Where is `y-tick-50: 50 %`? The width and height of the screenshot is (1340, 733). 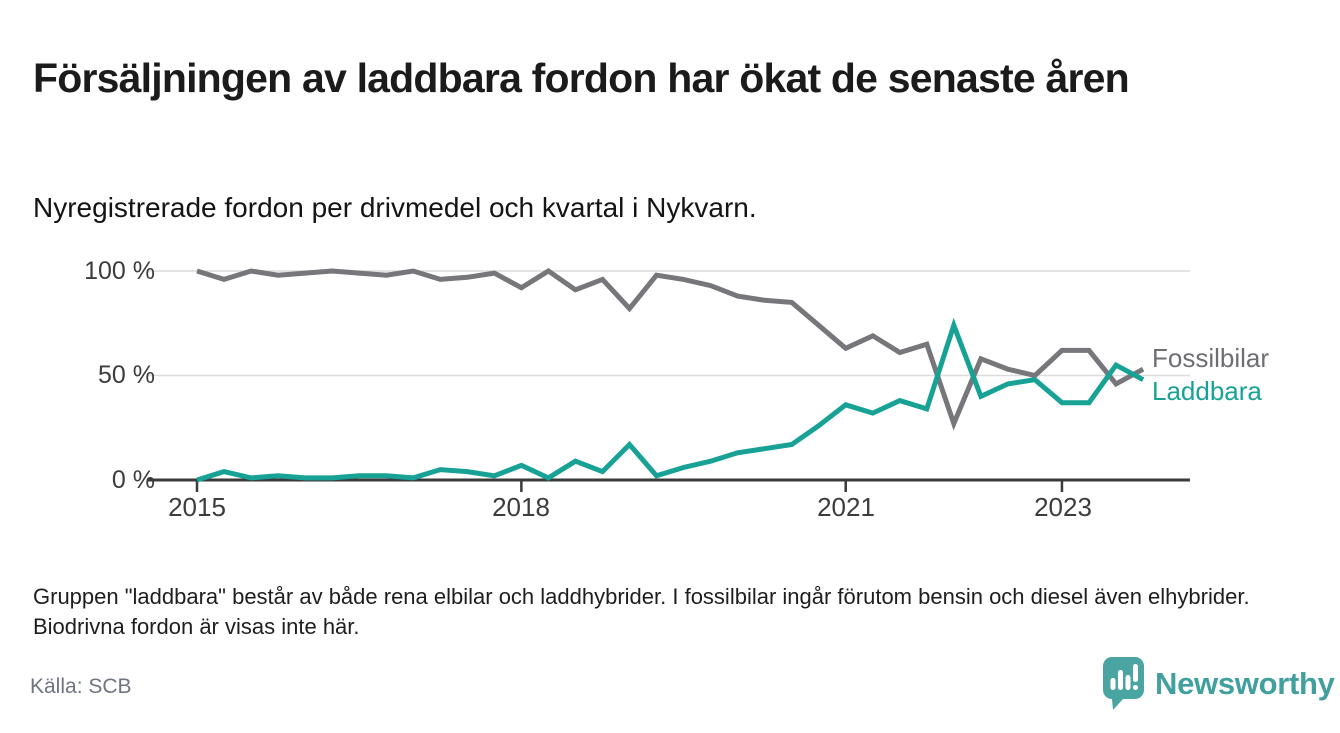
y-tick-50: 50 % is located at coordinates (126, 375).